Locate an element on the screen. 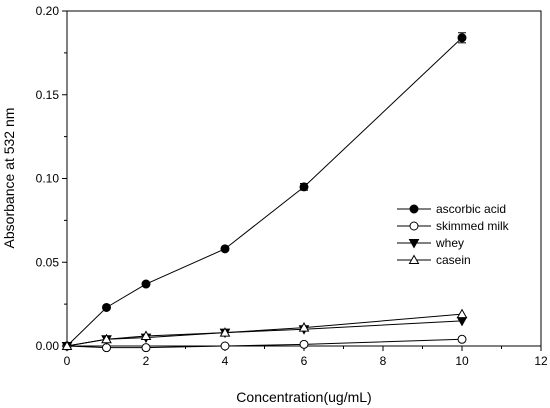  legend: ascorbic acid skimmed milk whey casein is located at coordinates (453, 234).